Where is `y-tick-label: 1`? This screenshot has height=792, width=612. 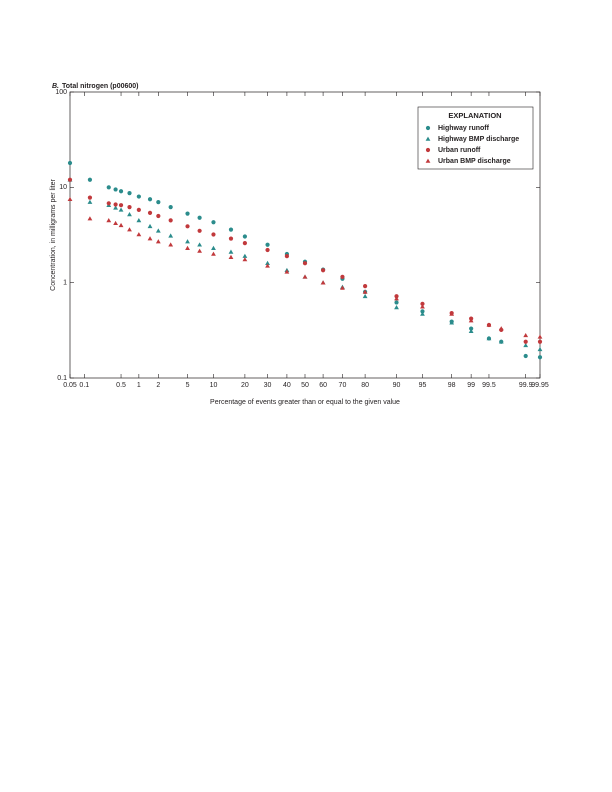
y-tick-label: 1 is located at coordinates (65, 283).